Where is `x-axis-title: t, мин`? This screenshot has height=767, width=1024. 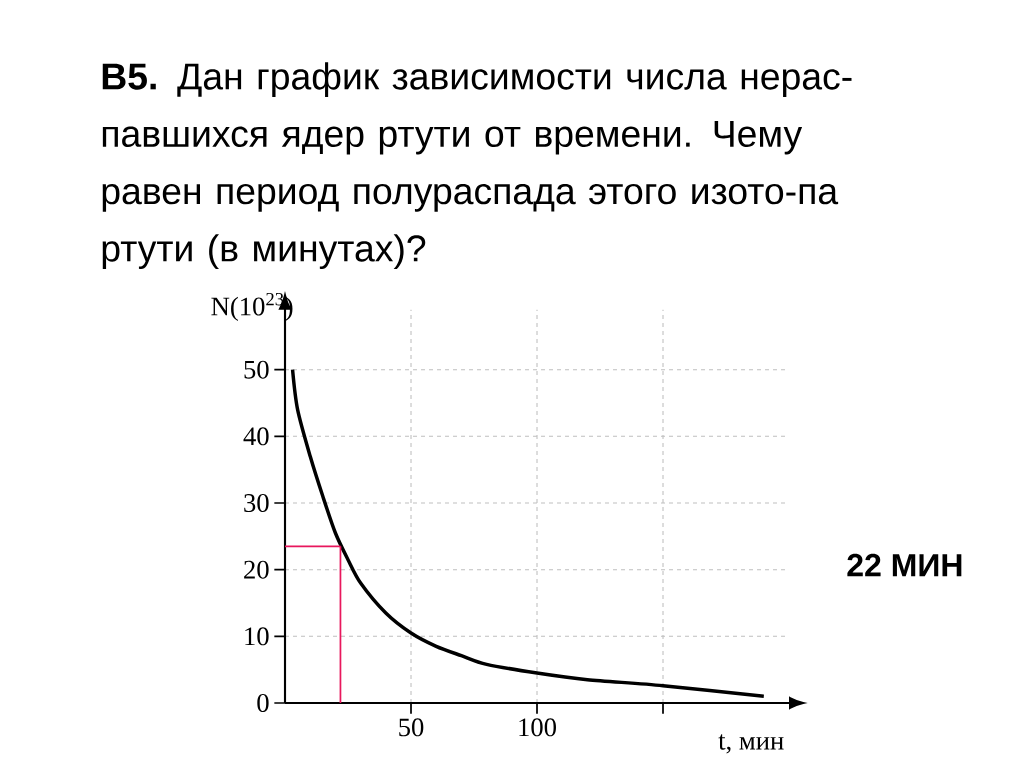 x-axis-title: t, мин is located at coordinates (751, 744).